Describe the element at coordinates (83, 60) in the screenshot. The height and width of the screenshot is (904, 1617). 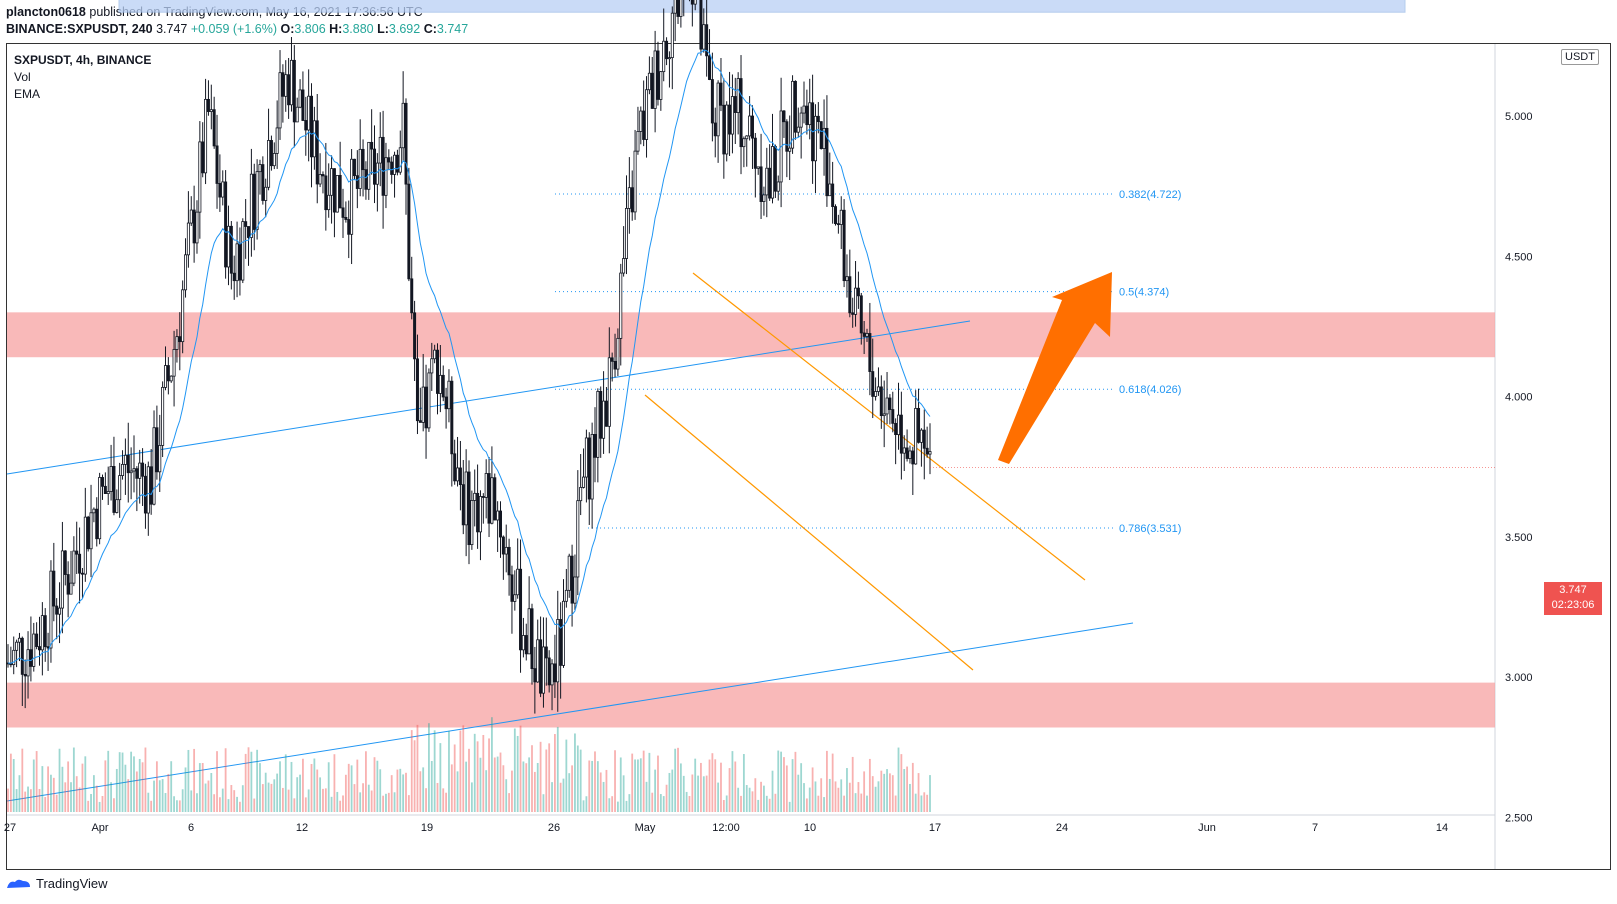
I see `legend-symbol: SXPUSDT, 4h, BINANCE` at that location.